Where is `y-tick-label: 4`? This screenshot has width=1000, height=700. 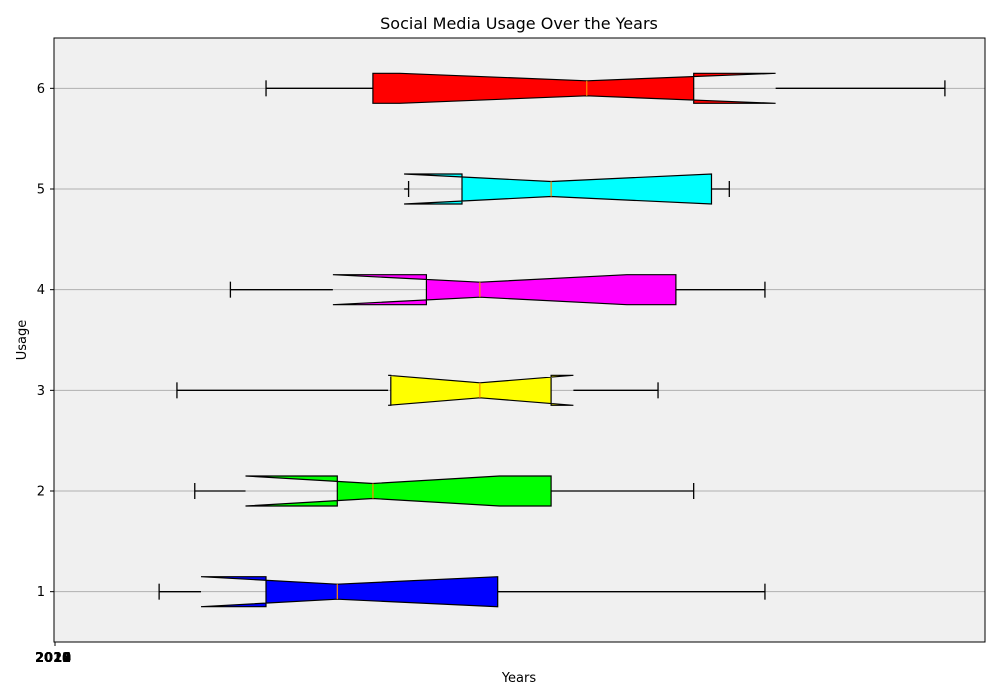
y-tick-label: 4 is located at coordinates (41, 290).